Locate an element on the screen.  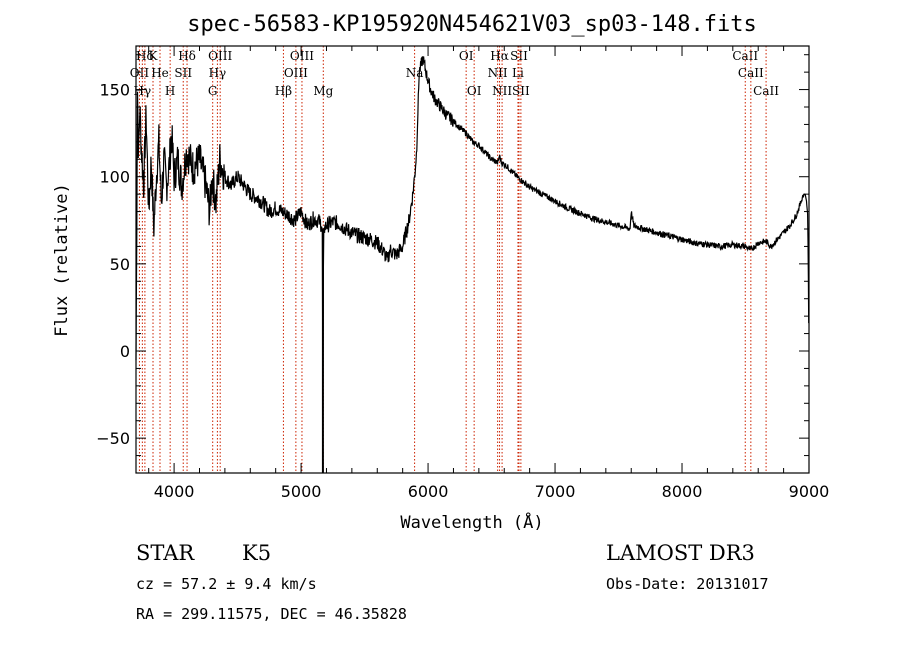
y-tick-label: −50 is located at coordinates (113, 438).